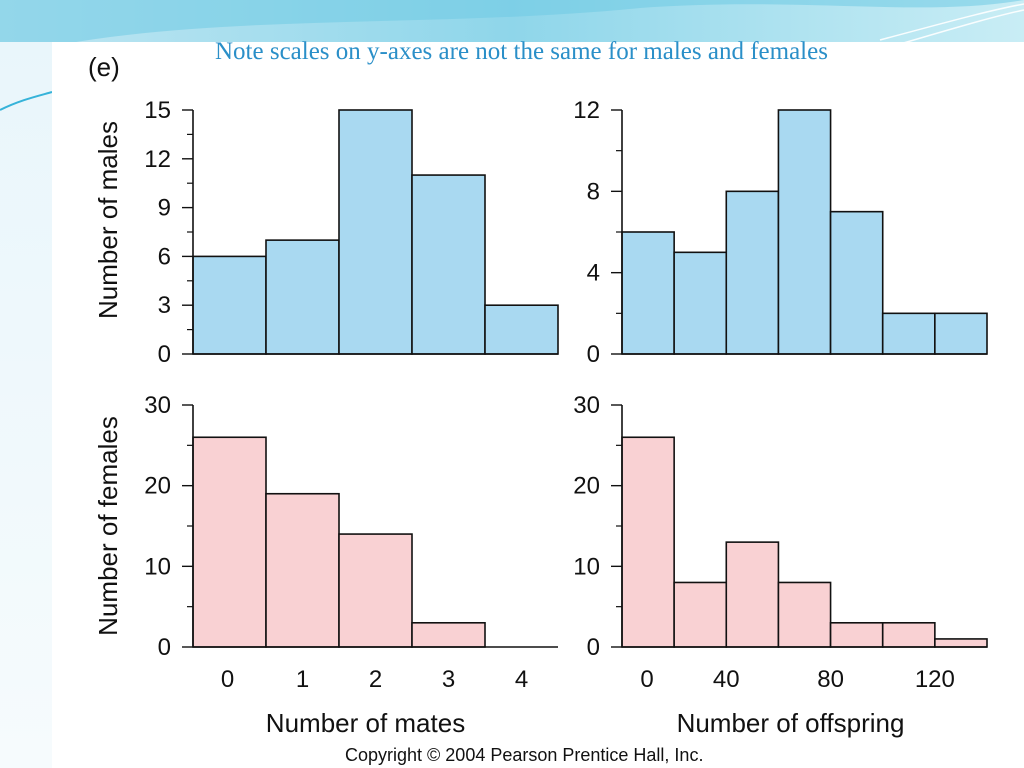 This screenshot has width=1024, height=768. What do you see at coordinates (830, 679) in the screenshot?
I see `x-tick-label-females-offspring: 80` at bounding box center [830, 679].